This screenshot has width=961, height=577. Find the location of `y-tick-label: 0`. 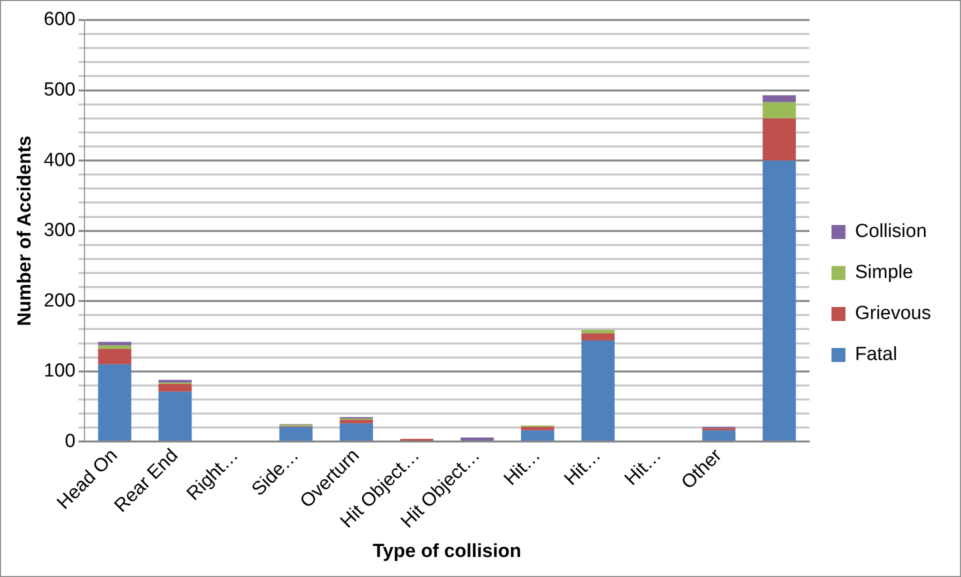

y-tick-label: 0 is located at coordinates (70, 441).